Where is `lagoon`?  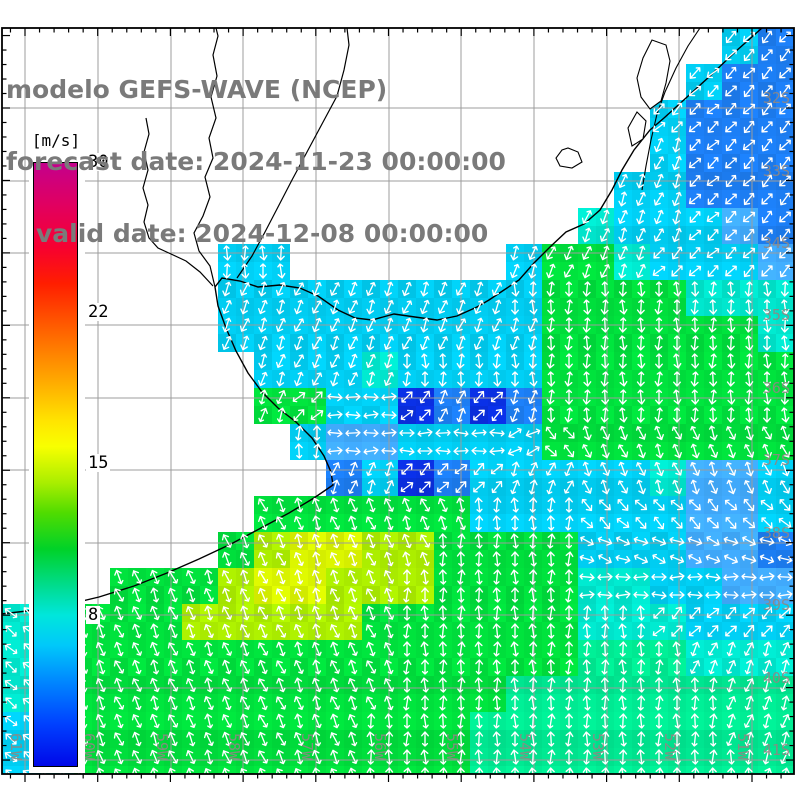 lagoon is located at coordinates (569, 158).